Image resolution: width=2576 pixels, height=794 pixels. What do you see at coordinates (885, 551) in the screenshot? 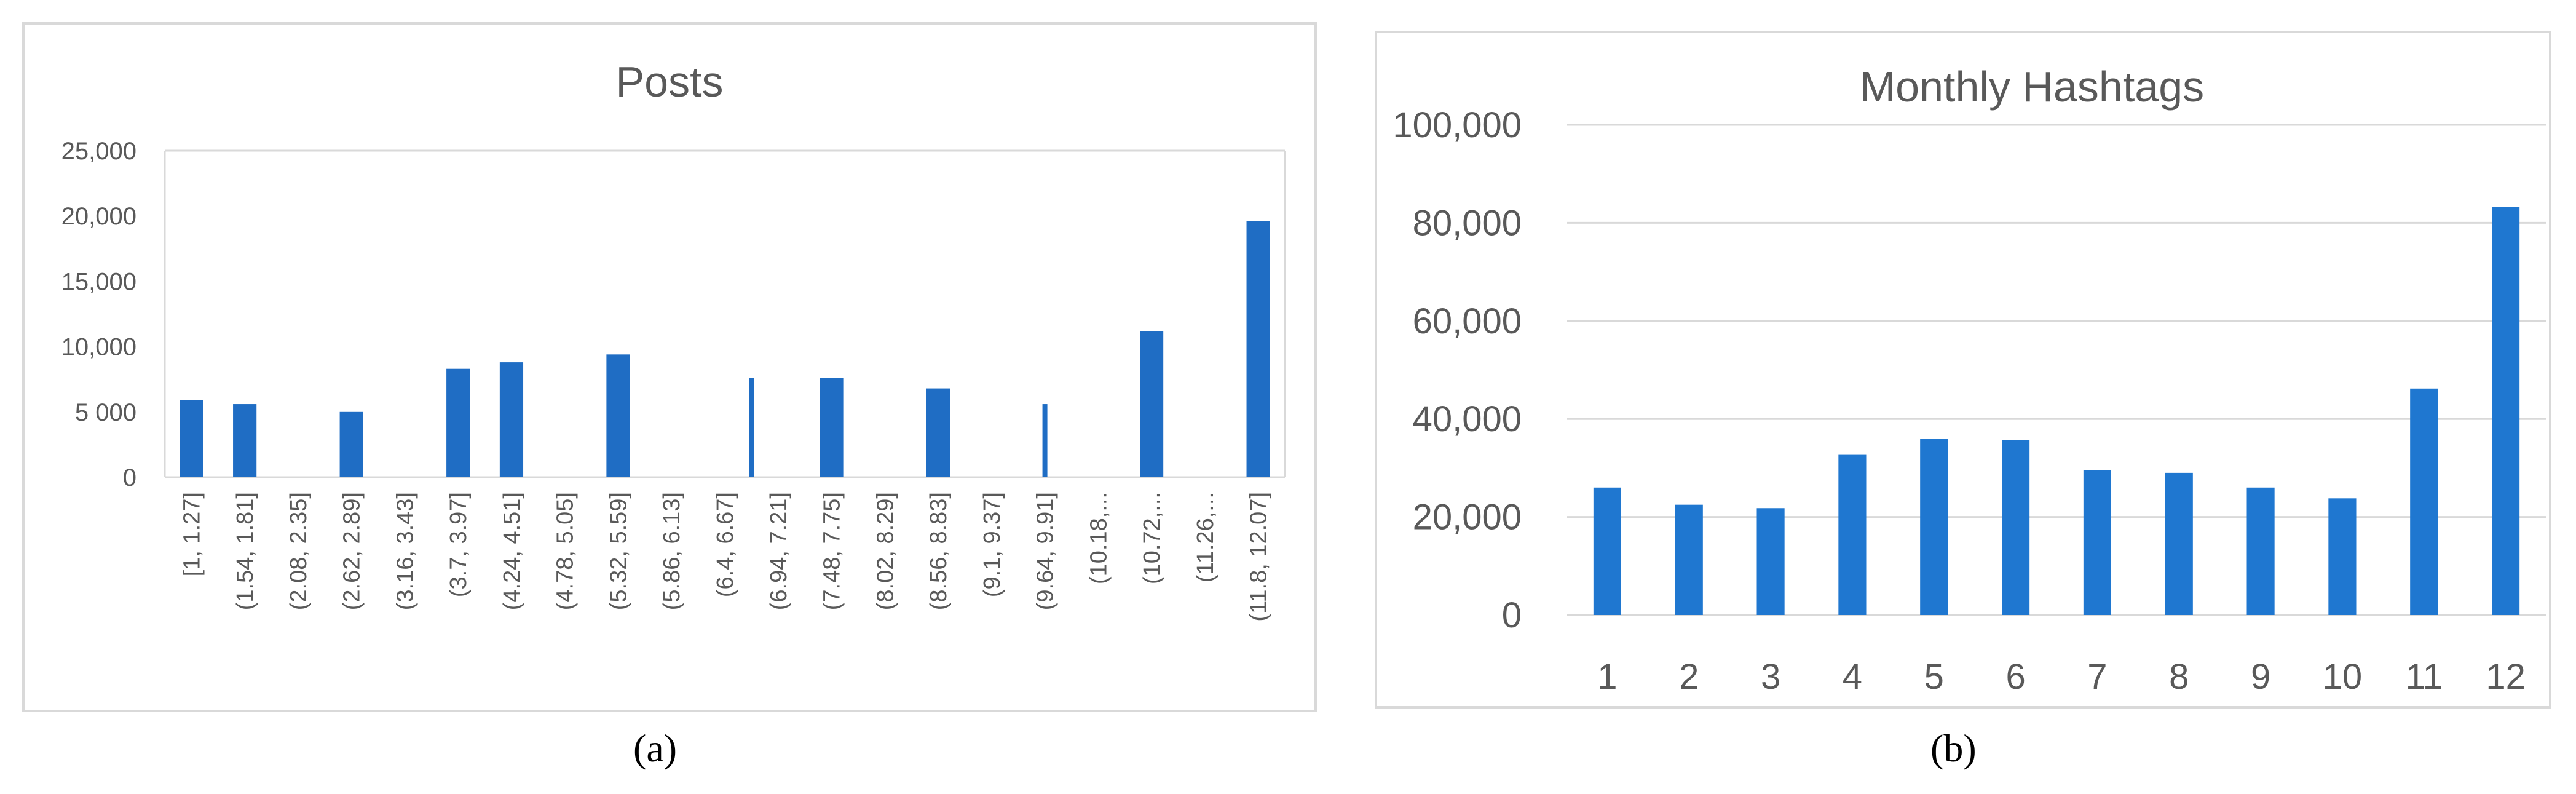
I see `x-tick-label: (8.02, 8.29]` at bounding box center [885, 551].